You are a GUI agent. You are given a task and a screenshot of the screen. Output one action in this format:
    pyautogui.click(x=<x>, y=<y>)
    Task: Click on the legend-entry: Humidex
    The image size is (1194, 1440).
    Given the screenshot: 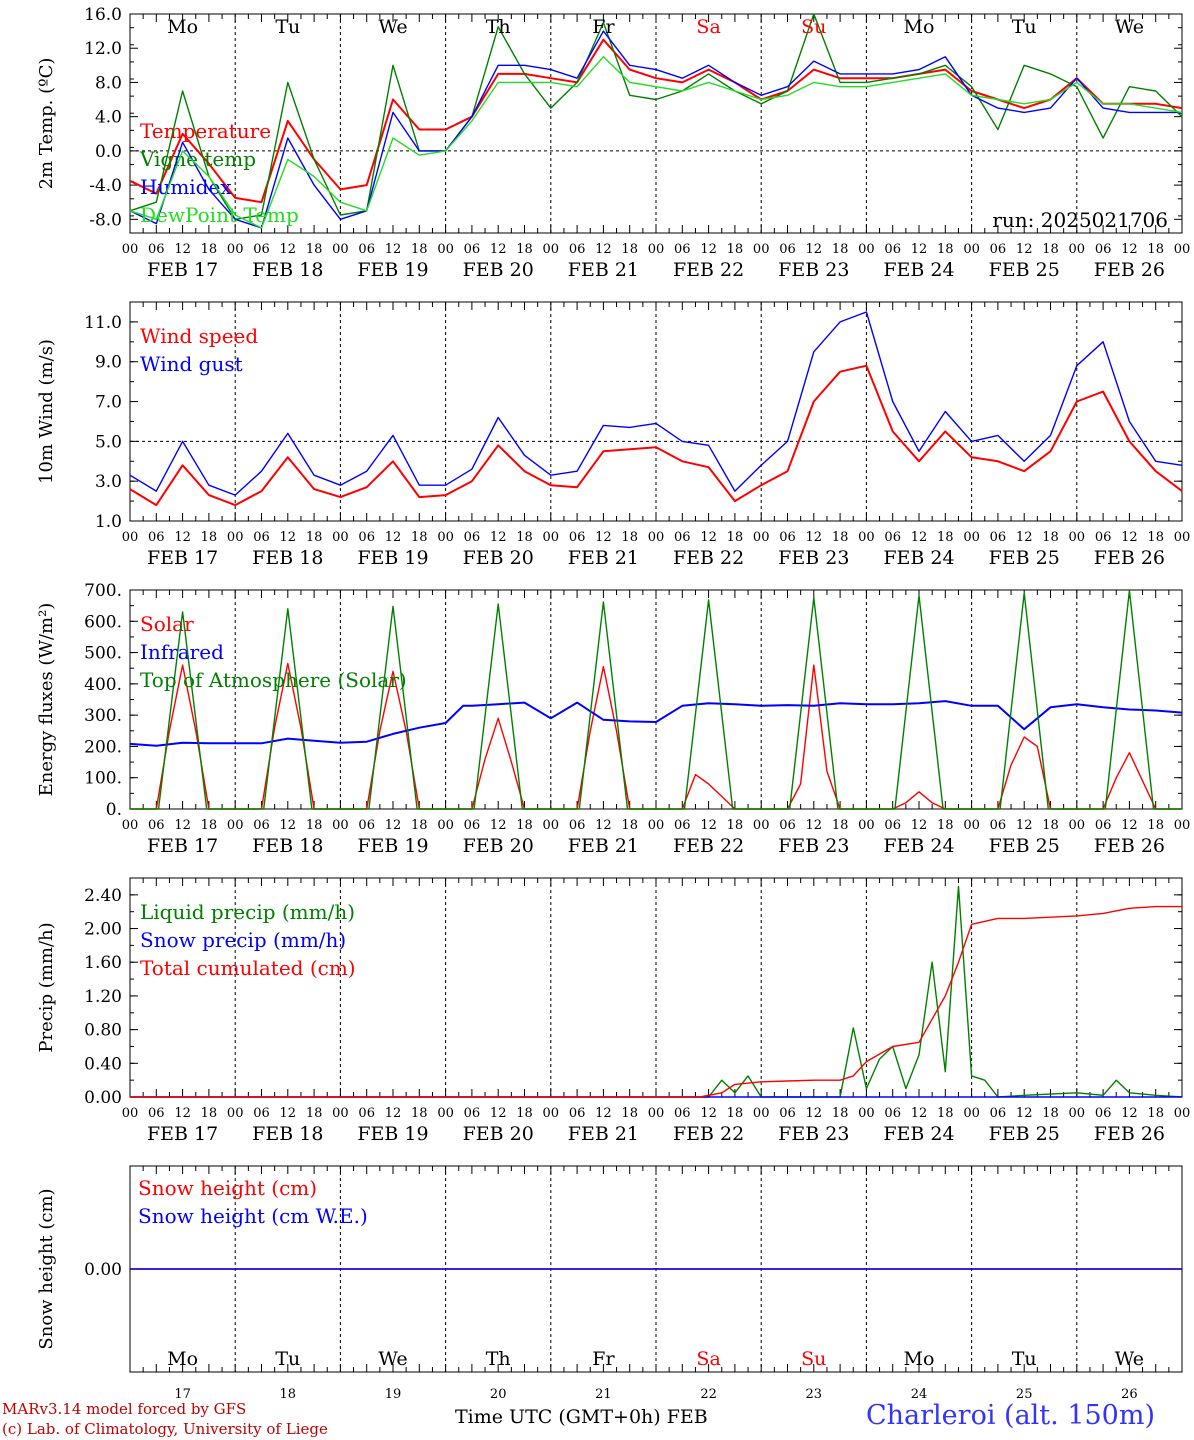 What is the action you would take?
    pyautogui.click(x=186, y=187)
    